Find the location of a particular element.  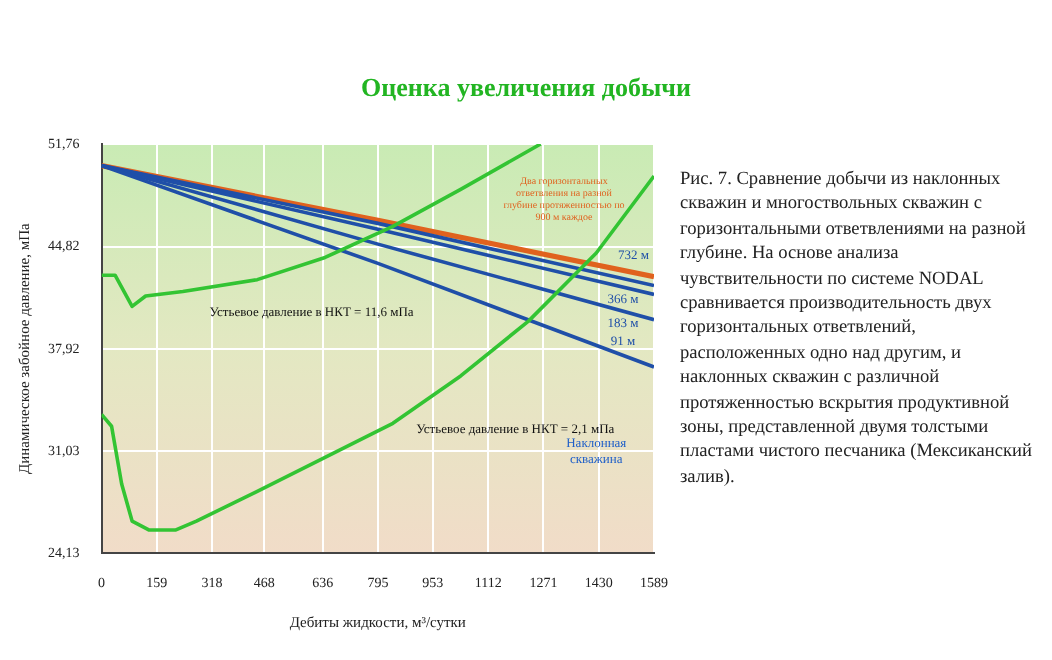

chart-title: Оценка увеличения добычи is located at coordinates (526, 88).